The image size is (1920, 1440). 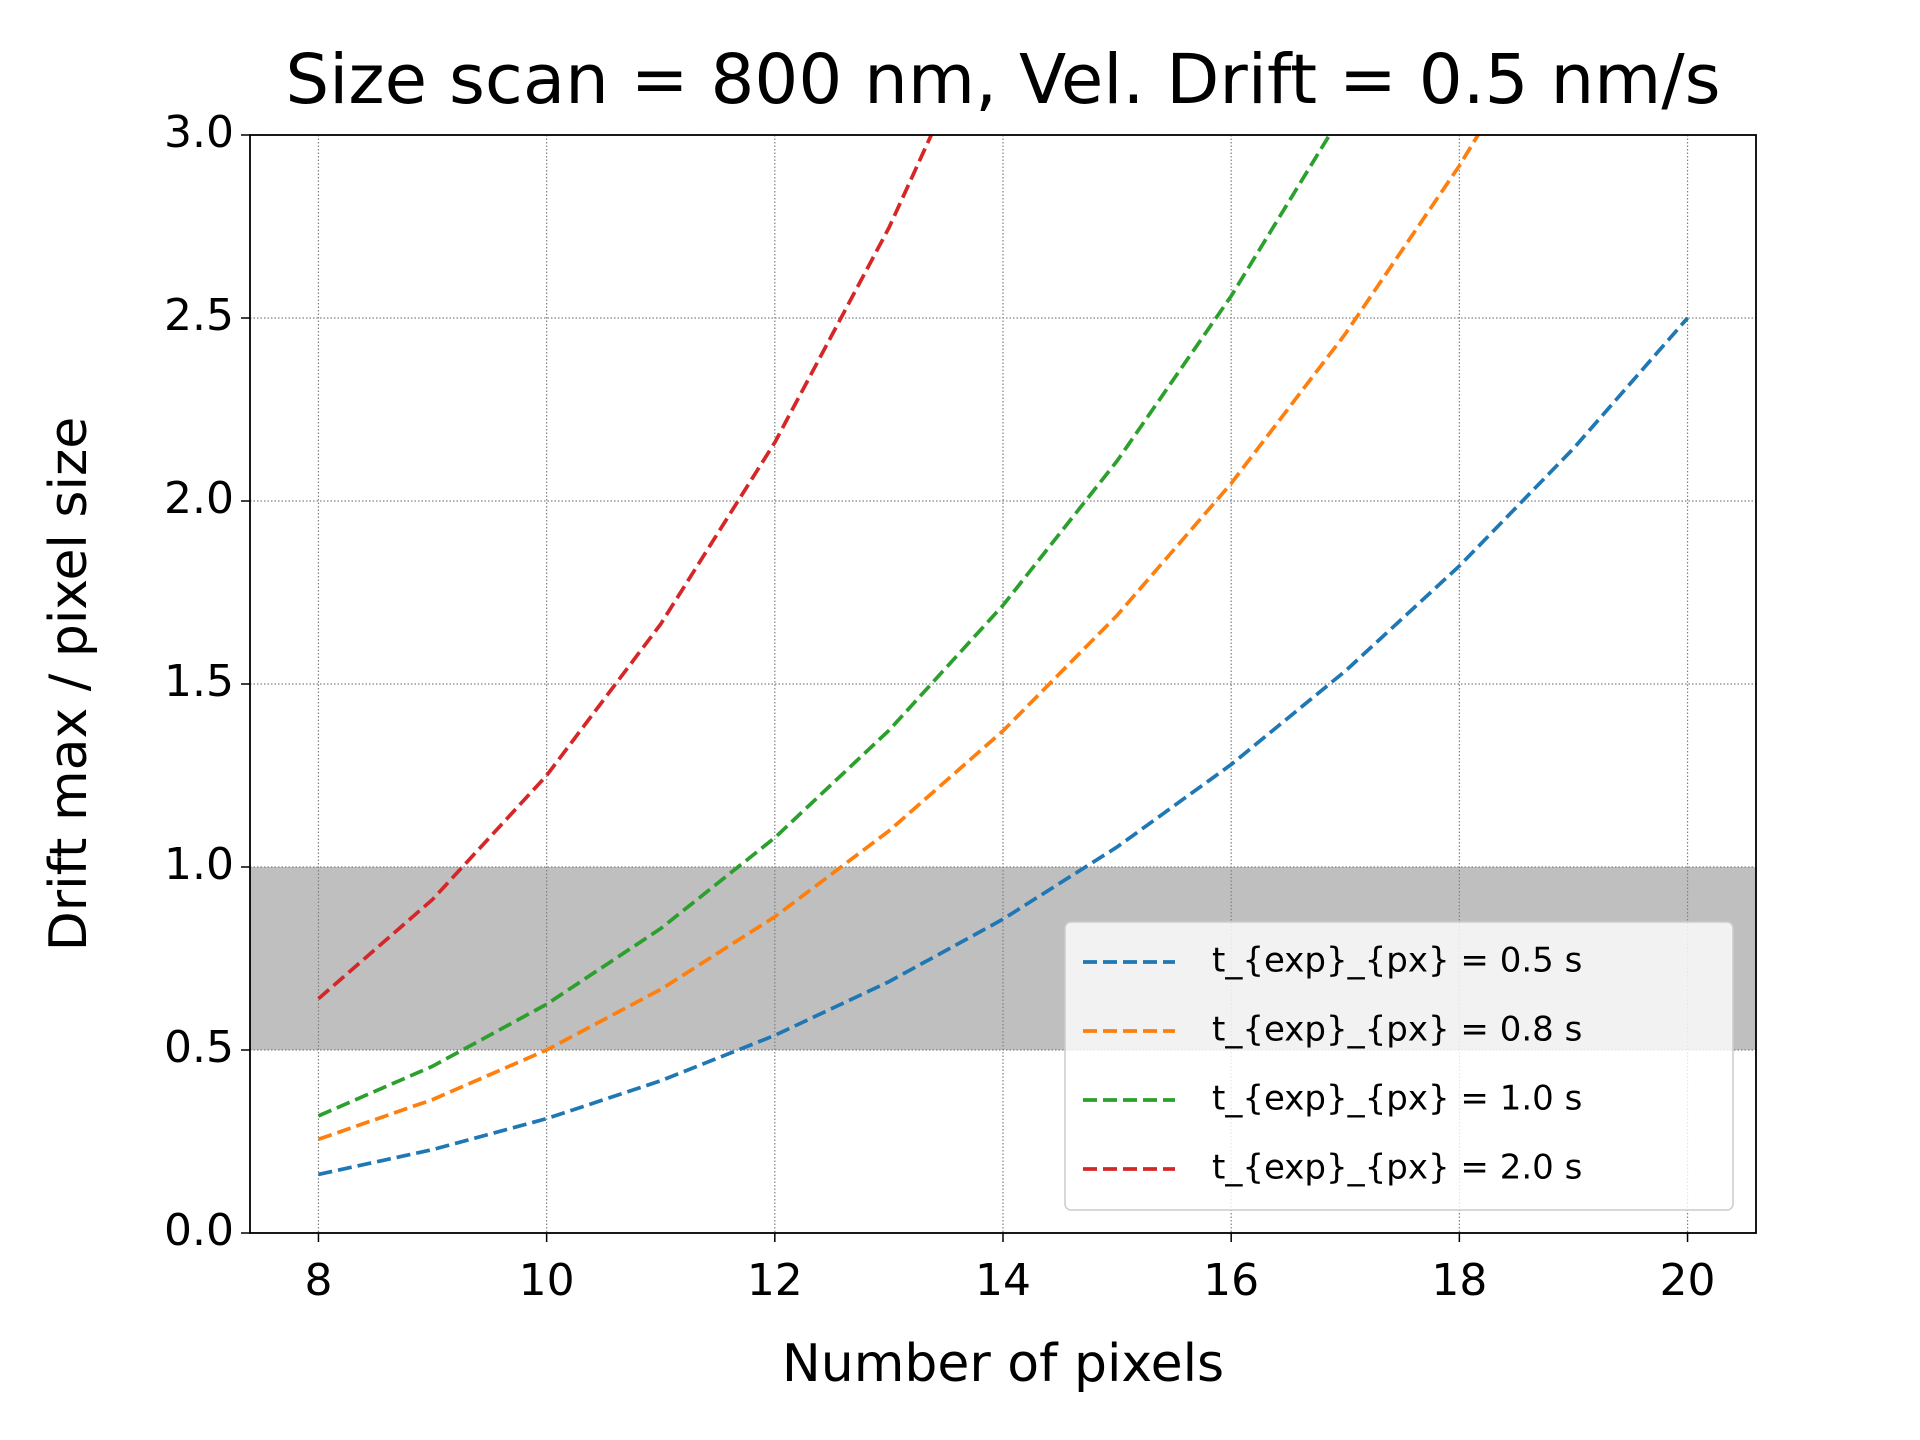 What do you see at coordinates (547, 1280) in the screenshot?
I see `x-tick-label: 10` at bounding box center [547, 1280].